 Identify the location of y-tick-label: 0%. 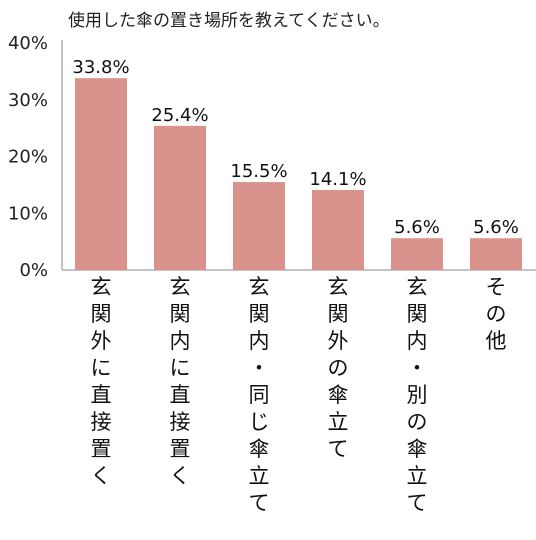
(33, 270).